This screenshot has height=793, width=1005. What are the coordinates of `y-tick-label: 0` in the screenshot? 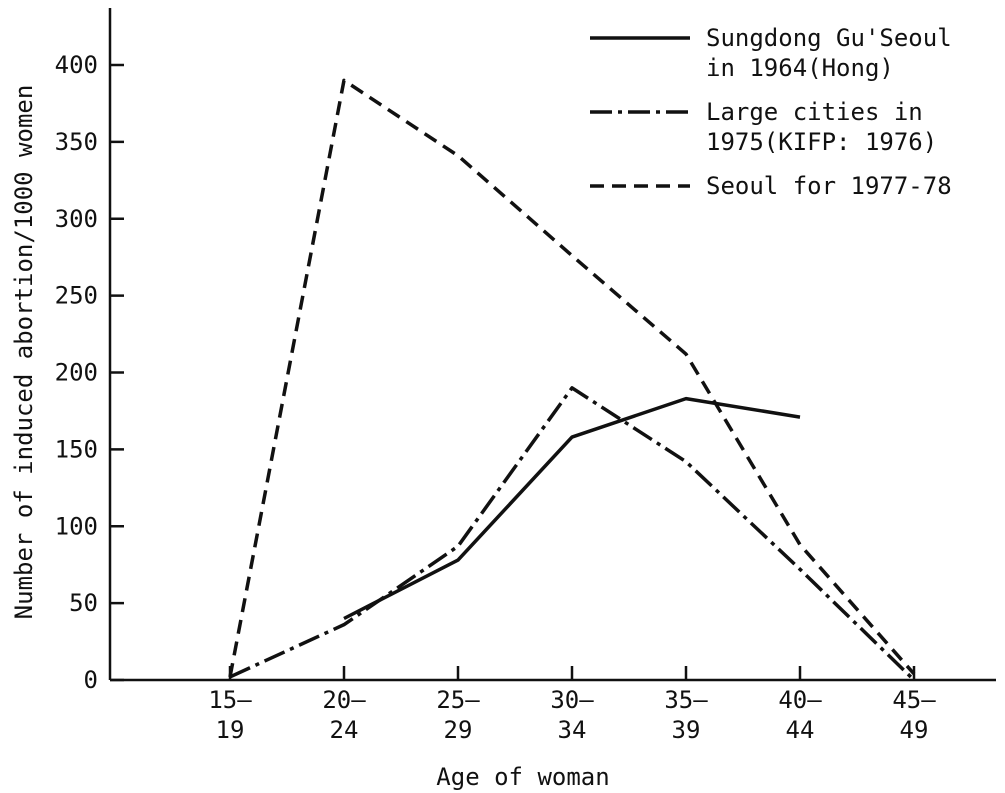 It's located at (91, 680).